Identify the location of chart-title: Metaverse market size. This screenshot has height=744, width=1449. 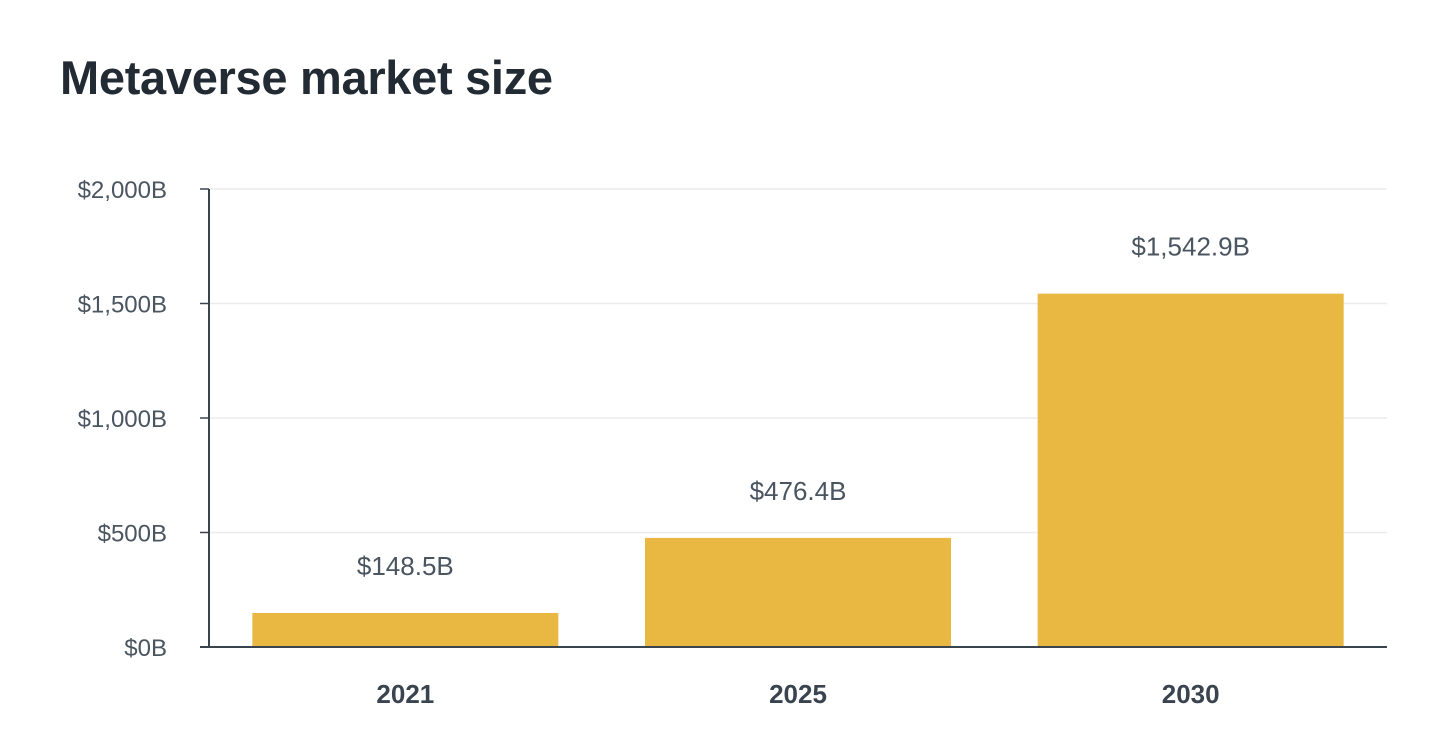
(306, 77).